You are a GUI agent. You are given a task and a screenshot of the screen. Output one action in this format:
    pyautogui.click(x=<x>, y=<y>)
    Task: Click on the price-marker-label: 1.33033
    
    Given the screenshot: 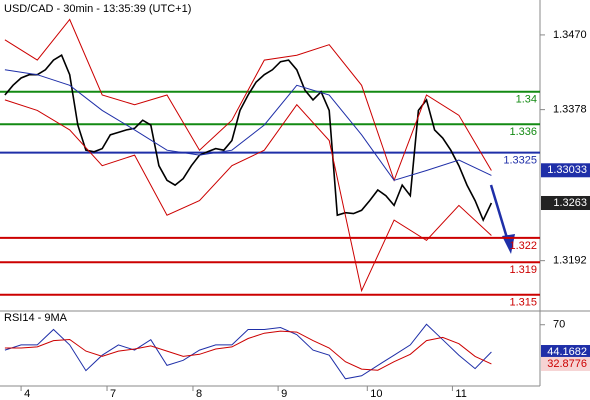 What is the action you would take?
    pyautogui.click(x=567, y=170)
    